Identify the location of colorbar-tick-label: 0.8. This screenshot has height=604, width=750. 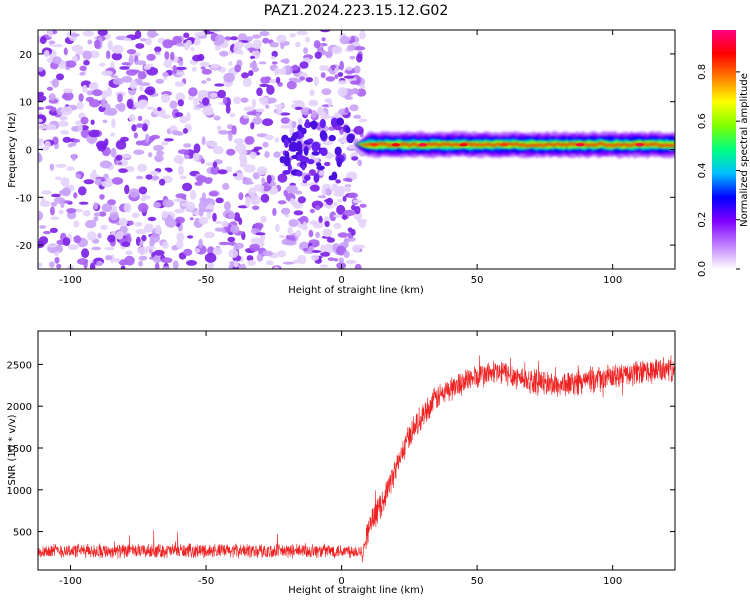
(702, 72).